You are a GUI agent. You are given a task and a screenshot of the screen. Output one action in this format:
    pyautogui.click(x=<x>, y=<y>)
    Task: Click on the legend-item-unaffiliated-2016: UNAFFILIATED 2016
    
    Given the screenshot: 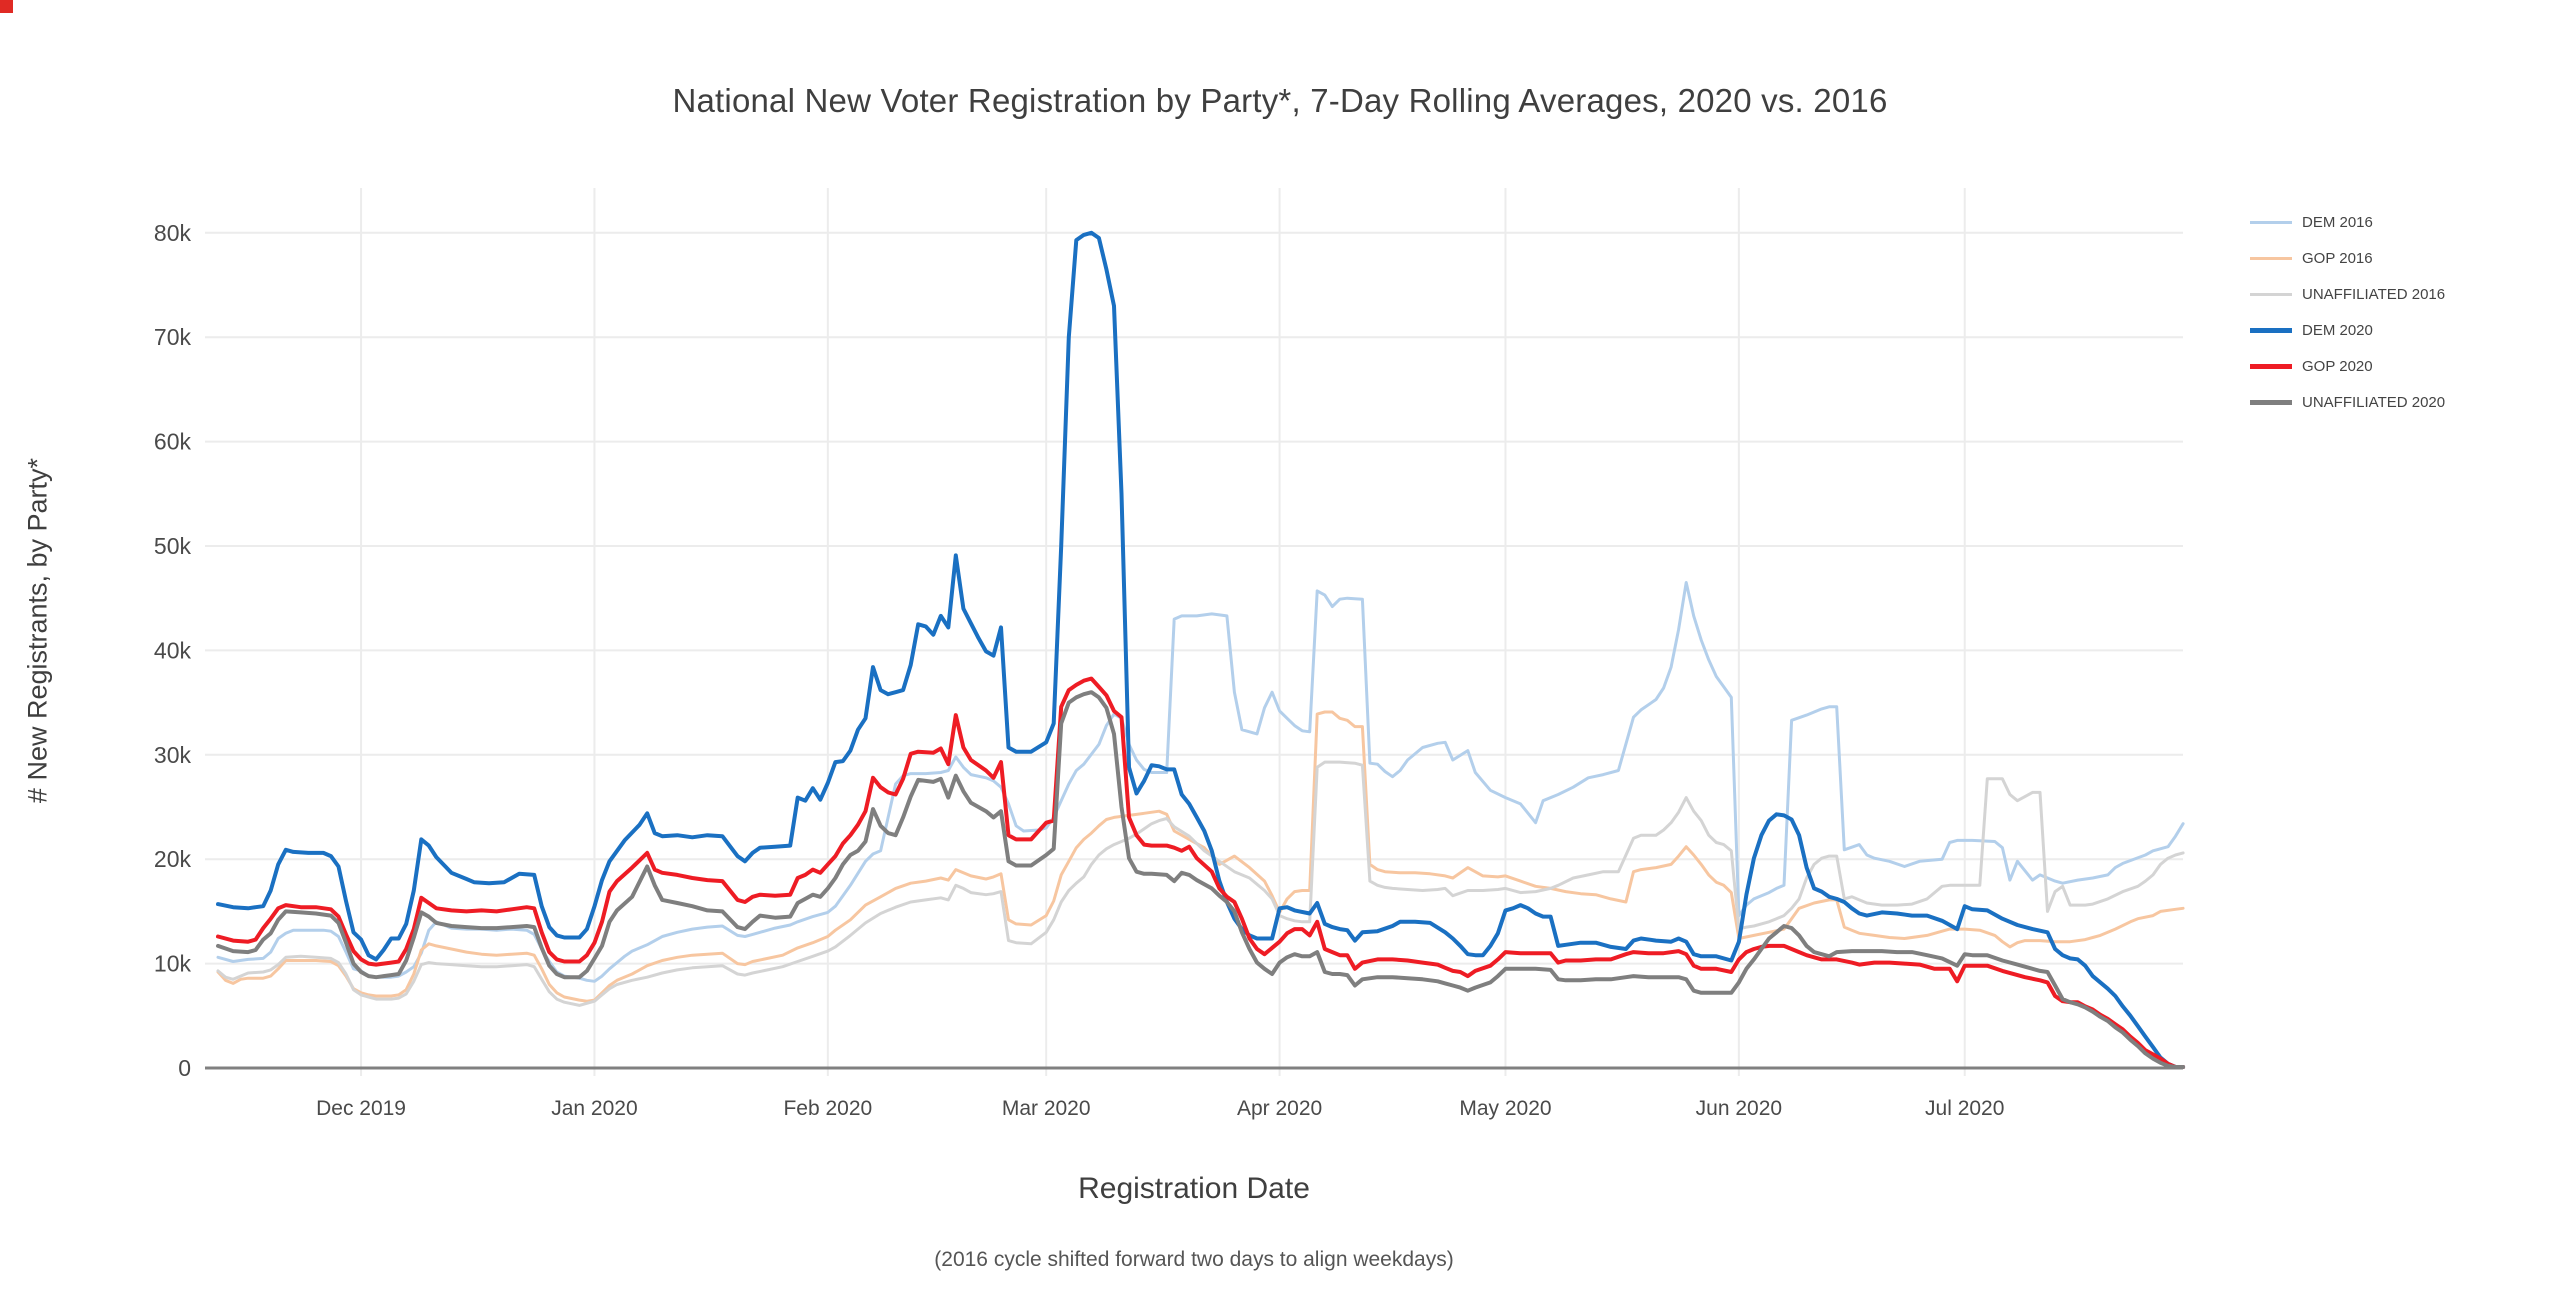 What is the action you would take?
    pyautogui.click(x=2347, y=294)
    